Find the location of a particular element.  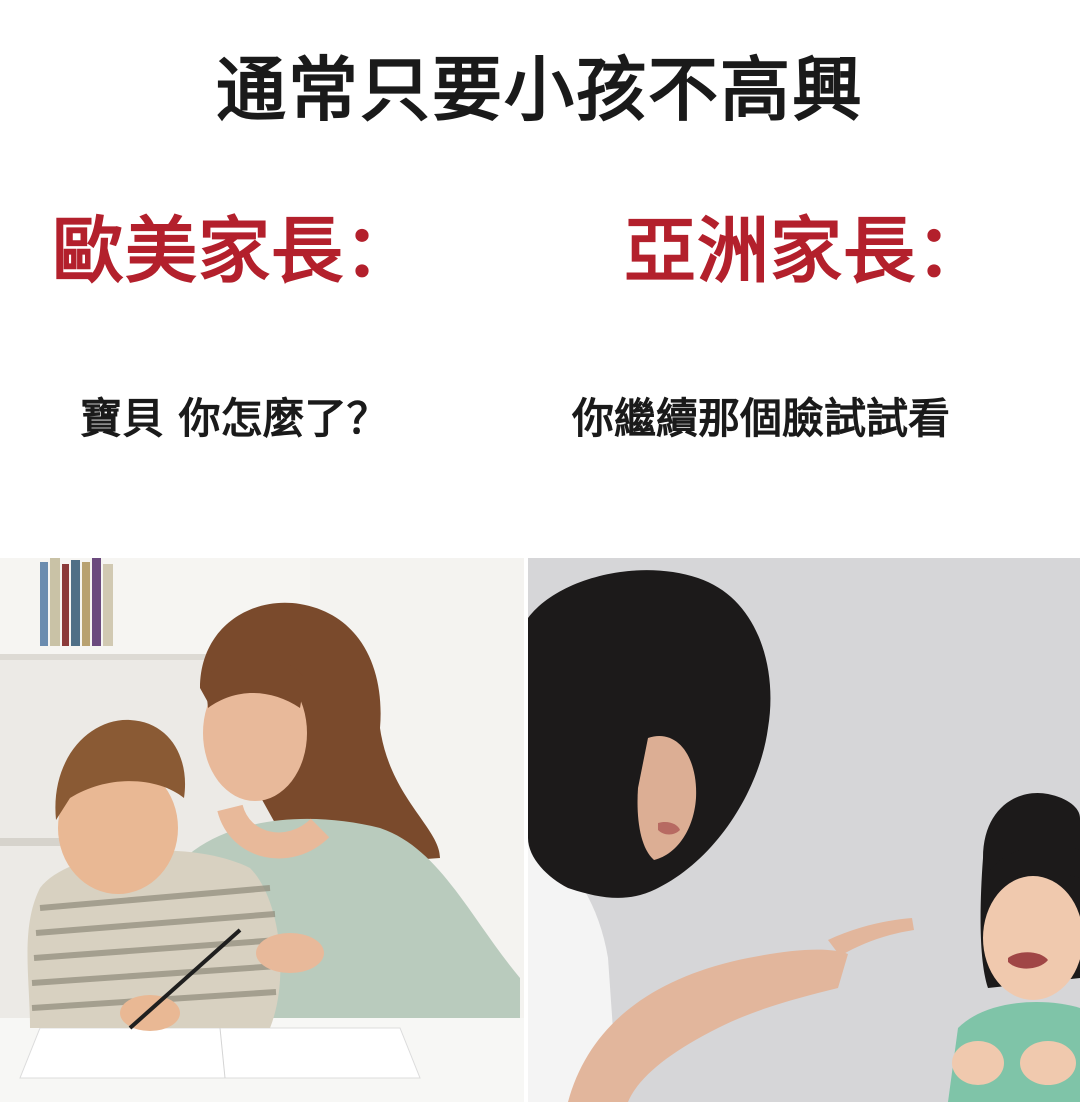

western-parents-caption: 寶貝 你怎麼了？ is located at coordinates (234, 418).